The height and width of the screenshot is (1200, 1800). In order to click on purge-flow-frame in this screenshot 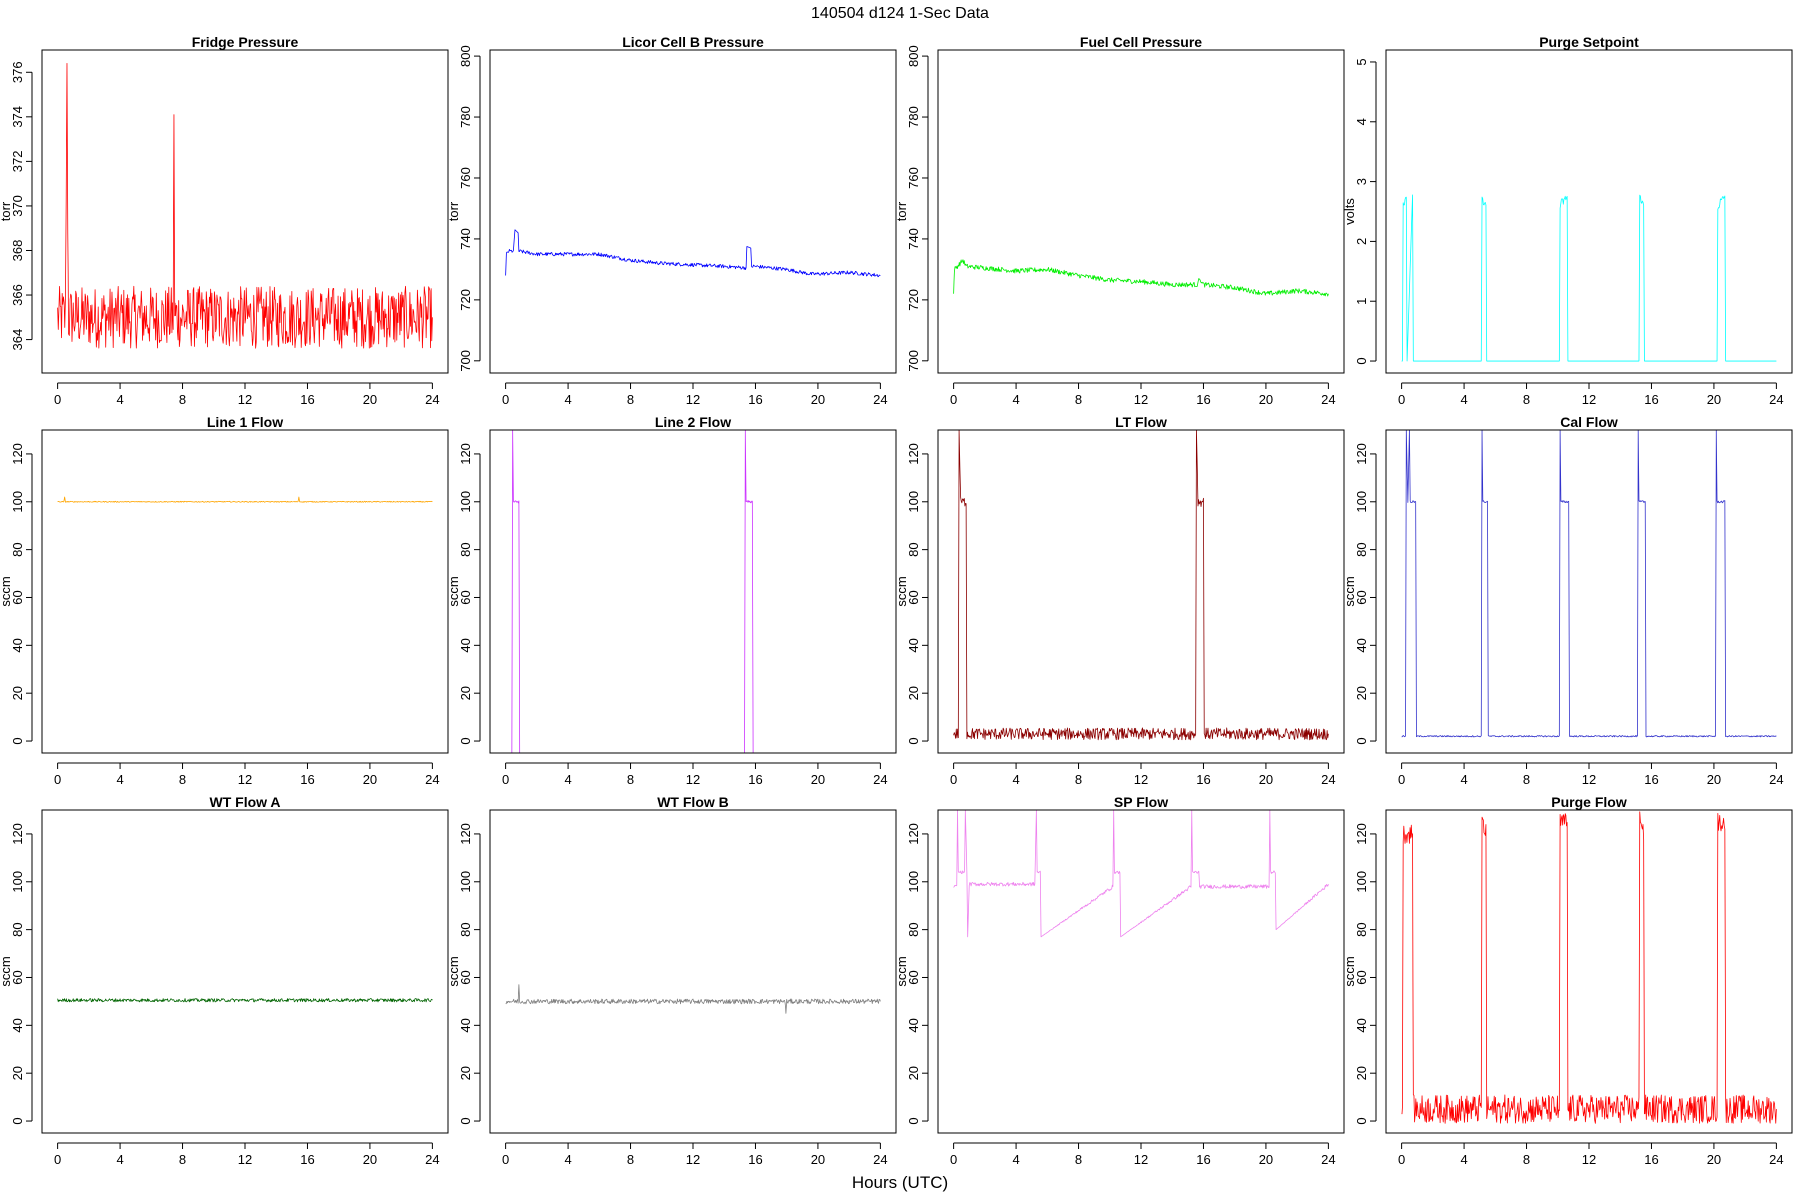, I will do `click(1589, 971)`.